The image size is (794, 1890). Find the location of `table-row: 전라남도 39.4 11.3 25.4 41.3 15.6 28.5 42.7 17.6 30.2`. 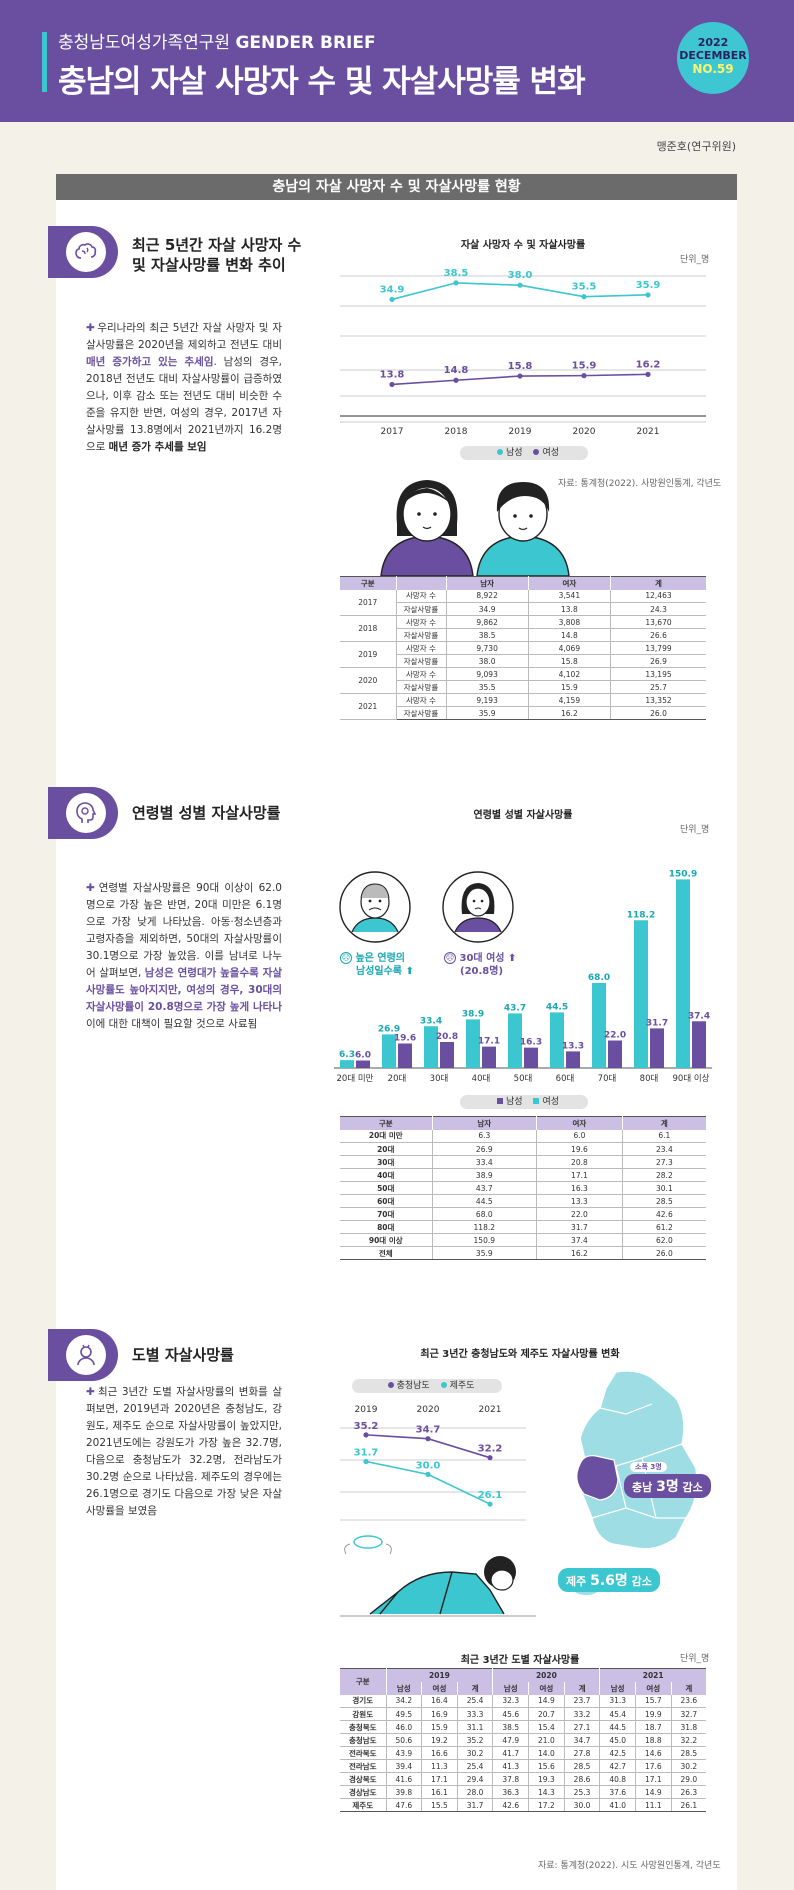

table-row: 전라남도 39.4 11.3 25.4 41.3 15.6 28.5 42.7 17.6 30.2 is located at coordinates (523, 1766).